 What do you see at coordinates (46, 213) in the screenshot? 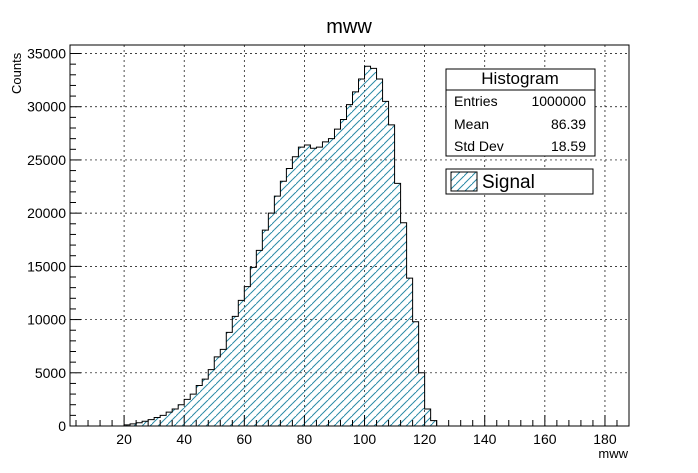
I see `y-tick-label: 20000` at bounding box center [46, 213].